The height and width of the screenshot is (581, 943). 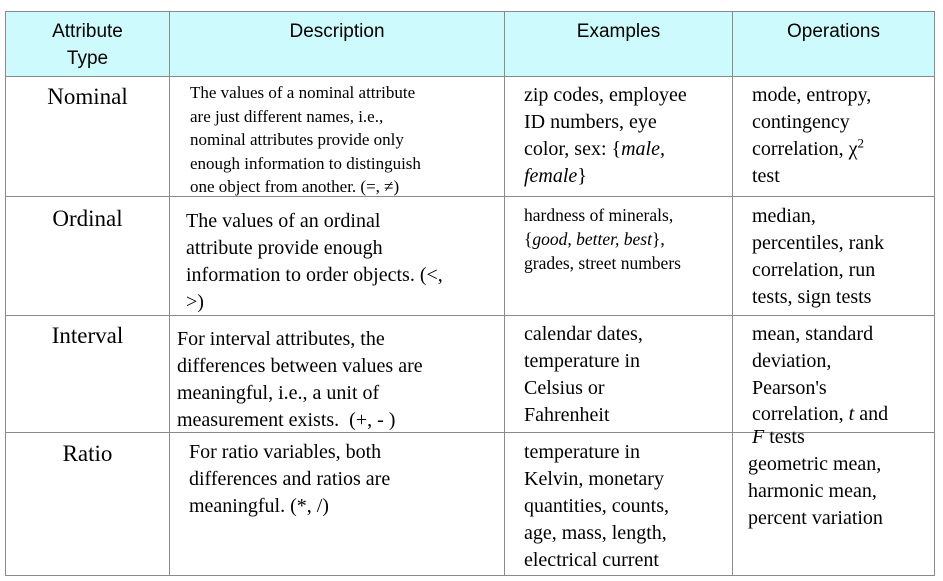 What do you see at coordinates (766, 176) in the screenshot?
I see `operations-line: test` at bounding box center [766, 176].